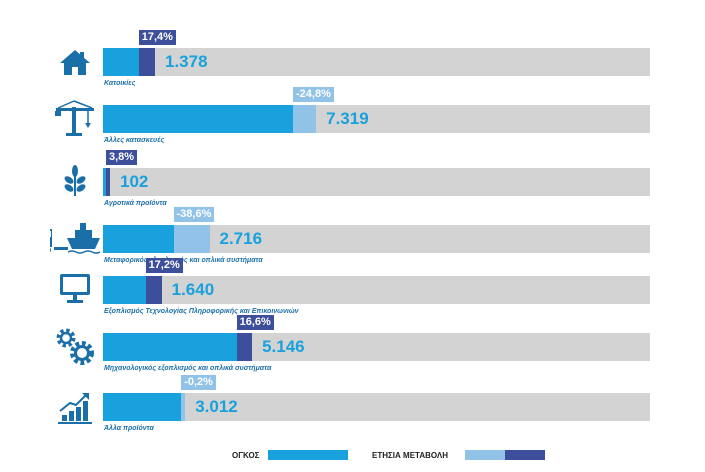 This screenshot has width=705, height=472. Describe the element at coordinates (75, 119) in the screenshot. I see `crane-icon` at that location.